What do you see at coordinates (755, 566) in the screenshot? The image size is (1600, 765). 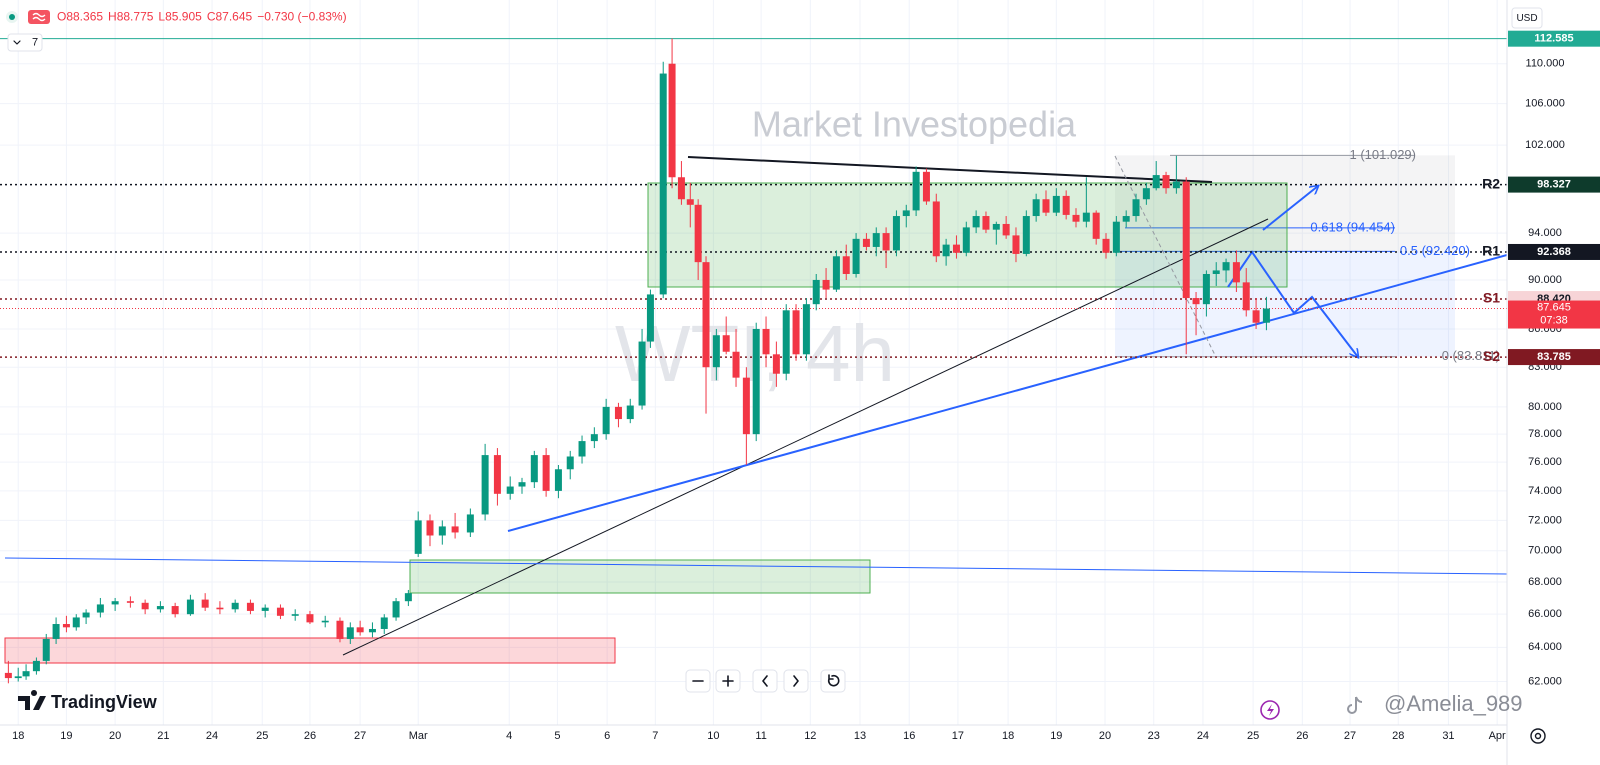 I see `blue-level` at bounding box center [755, 566].